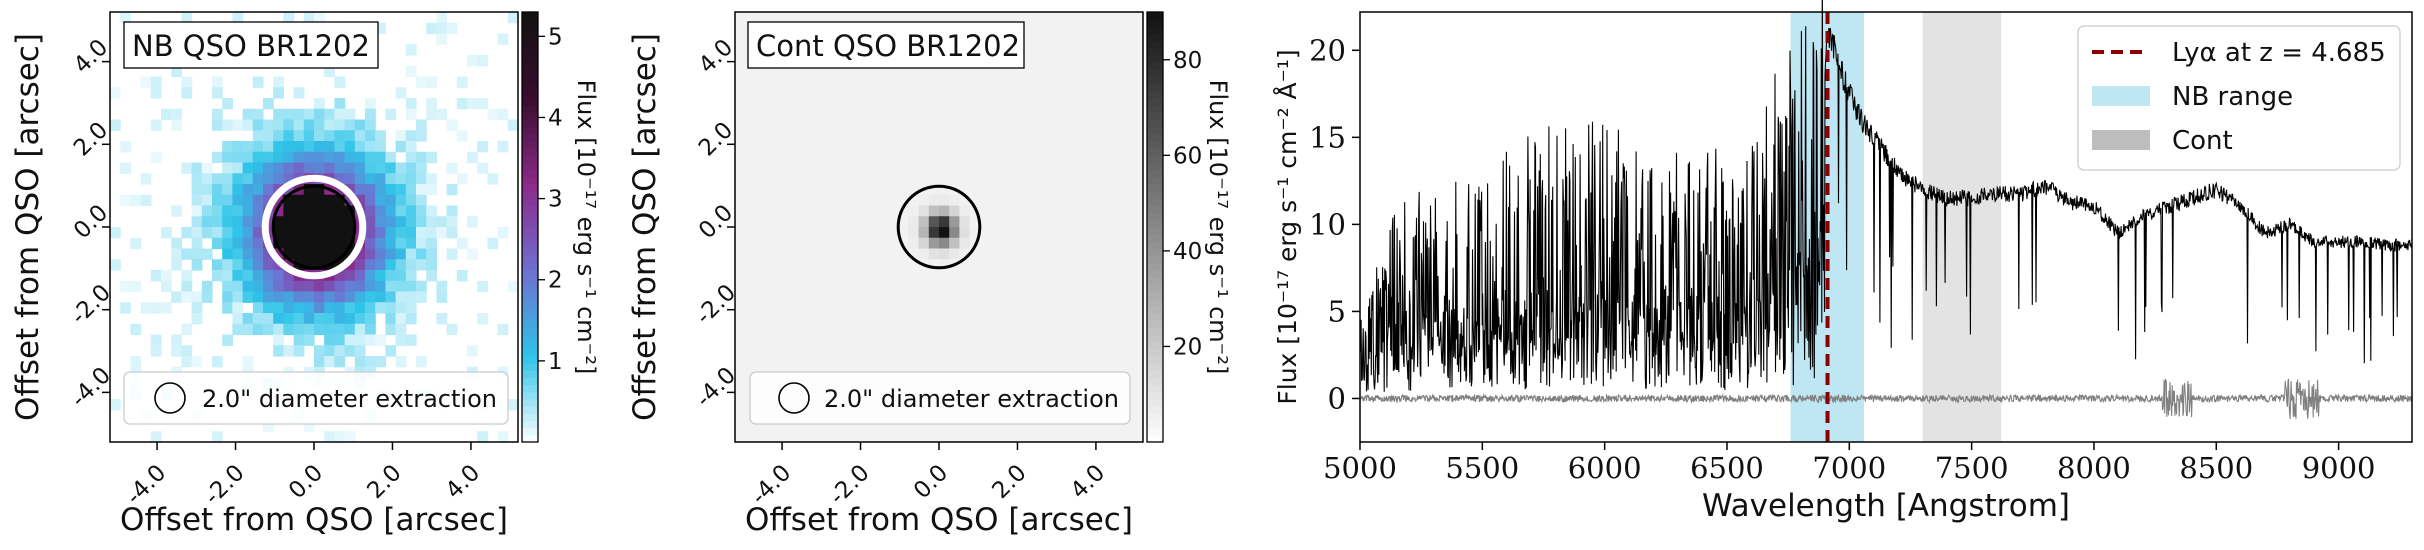 This screenshot has width=2424, height=550. Describe the element at coordinates (91, 387) in the screenshot. I see `y-tick-label: -4.0` at that location.